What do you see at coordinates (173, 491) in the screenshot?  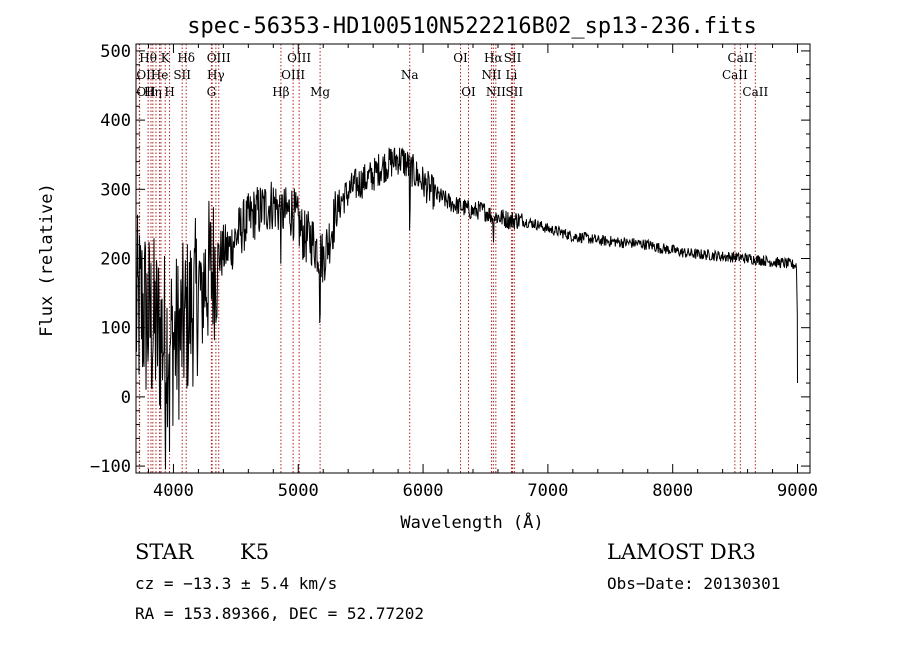 I see `x-tick-label: 4000` at bounding box center [173, 491].